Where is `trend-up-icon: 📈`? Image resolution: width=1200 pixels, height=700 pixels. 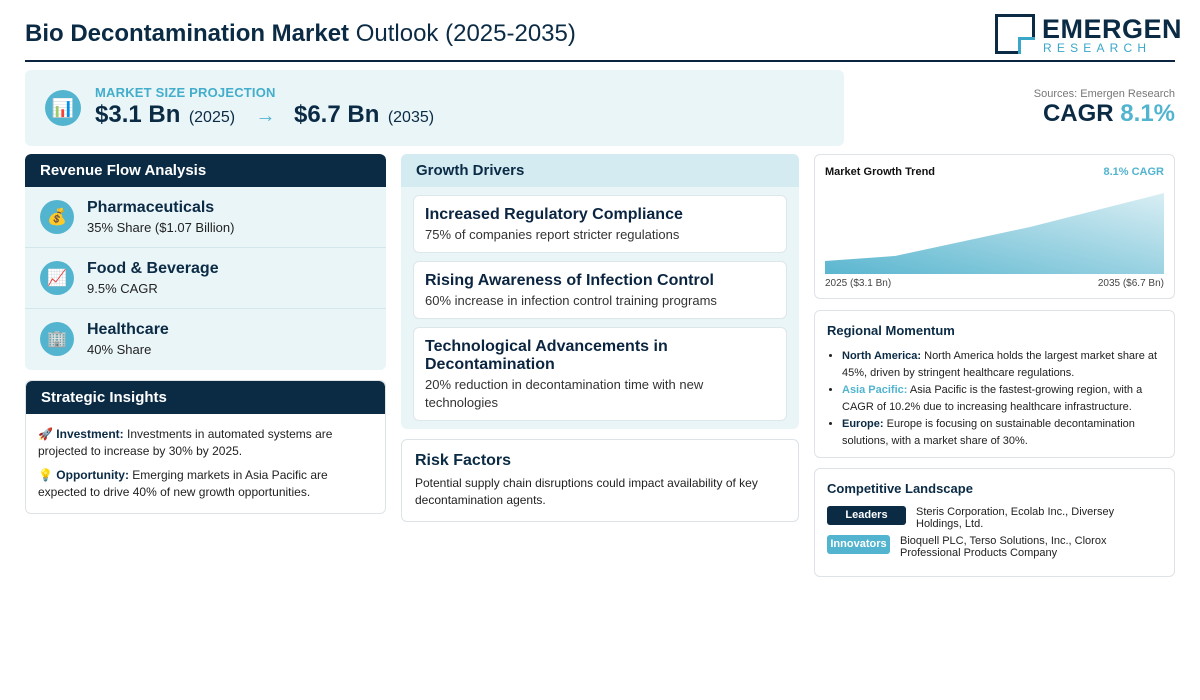 trend-up-icon: 📈 is located at coordinates (57, 278).